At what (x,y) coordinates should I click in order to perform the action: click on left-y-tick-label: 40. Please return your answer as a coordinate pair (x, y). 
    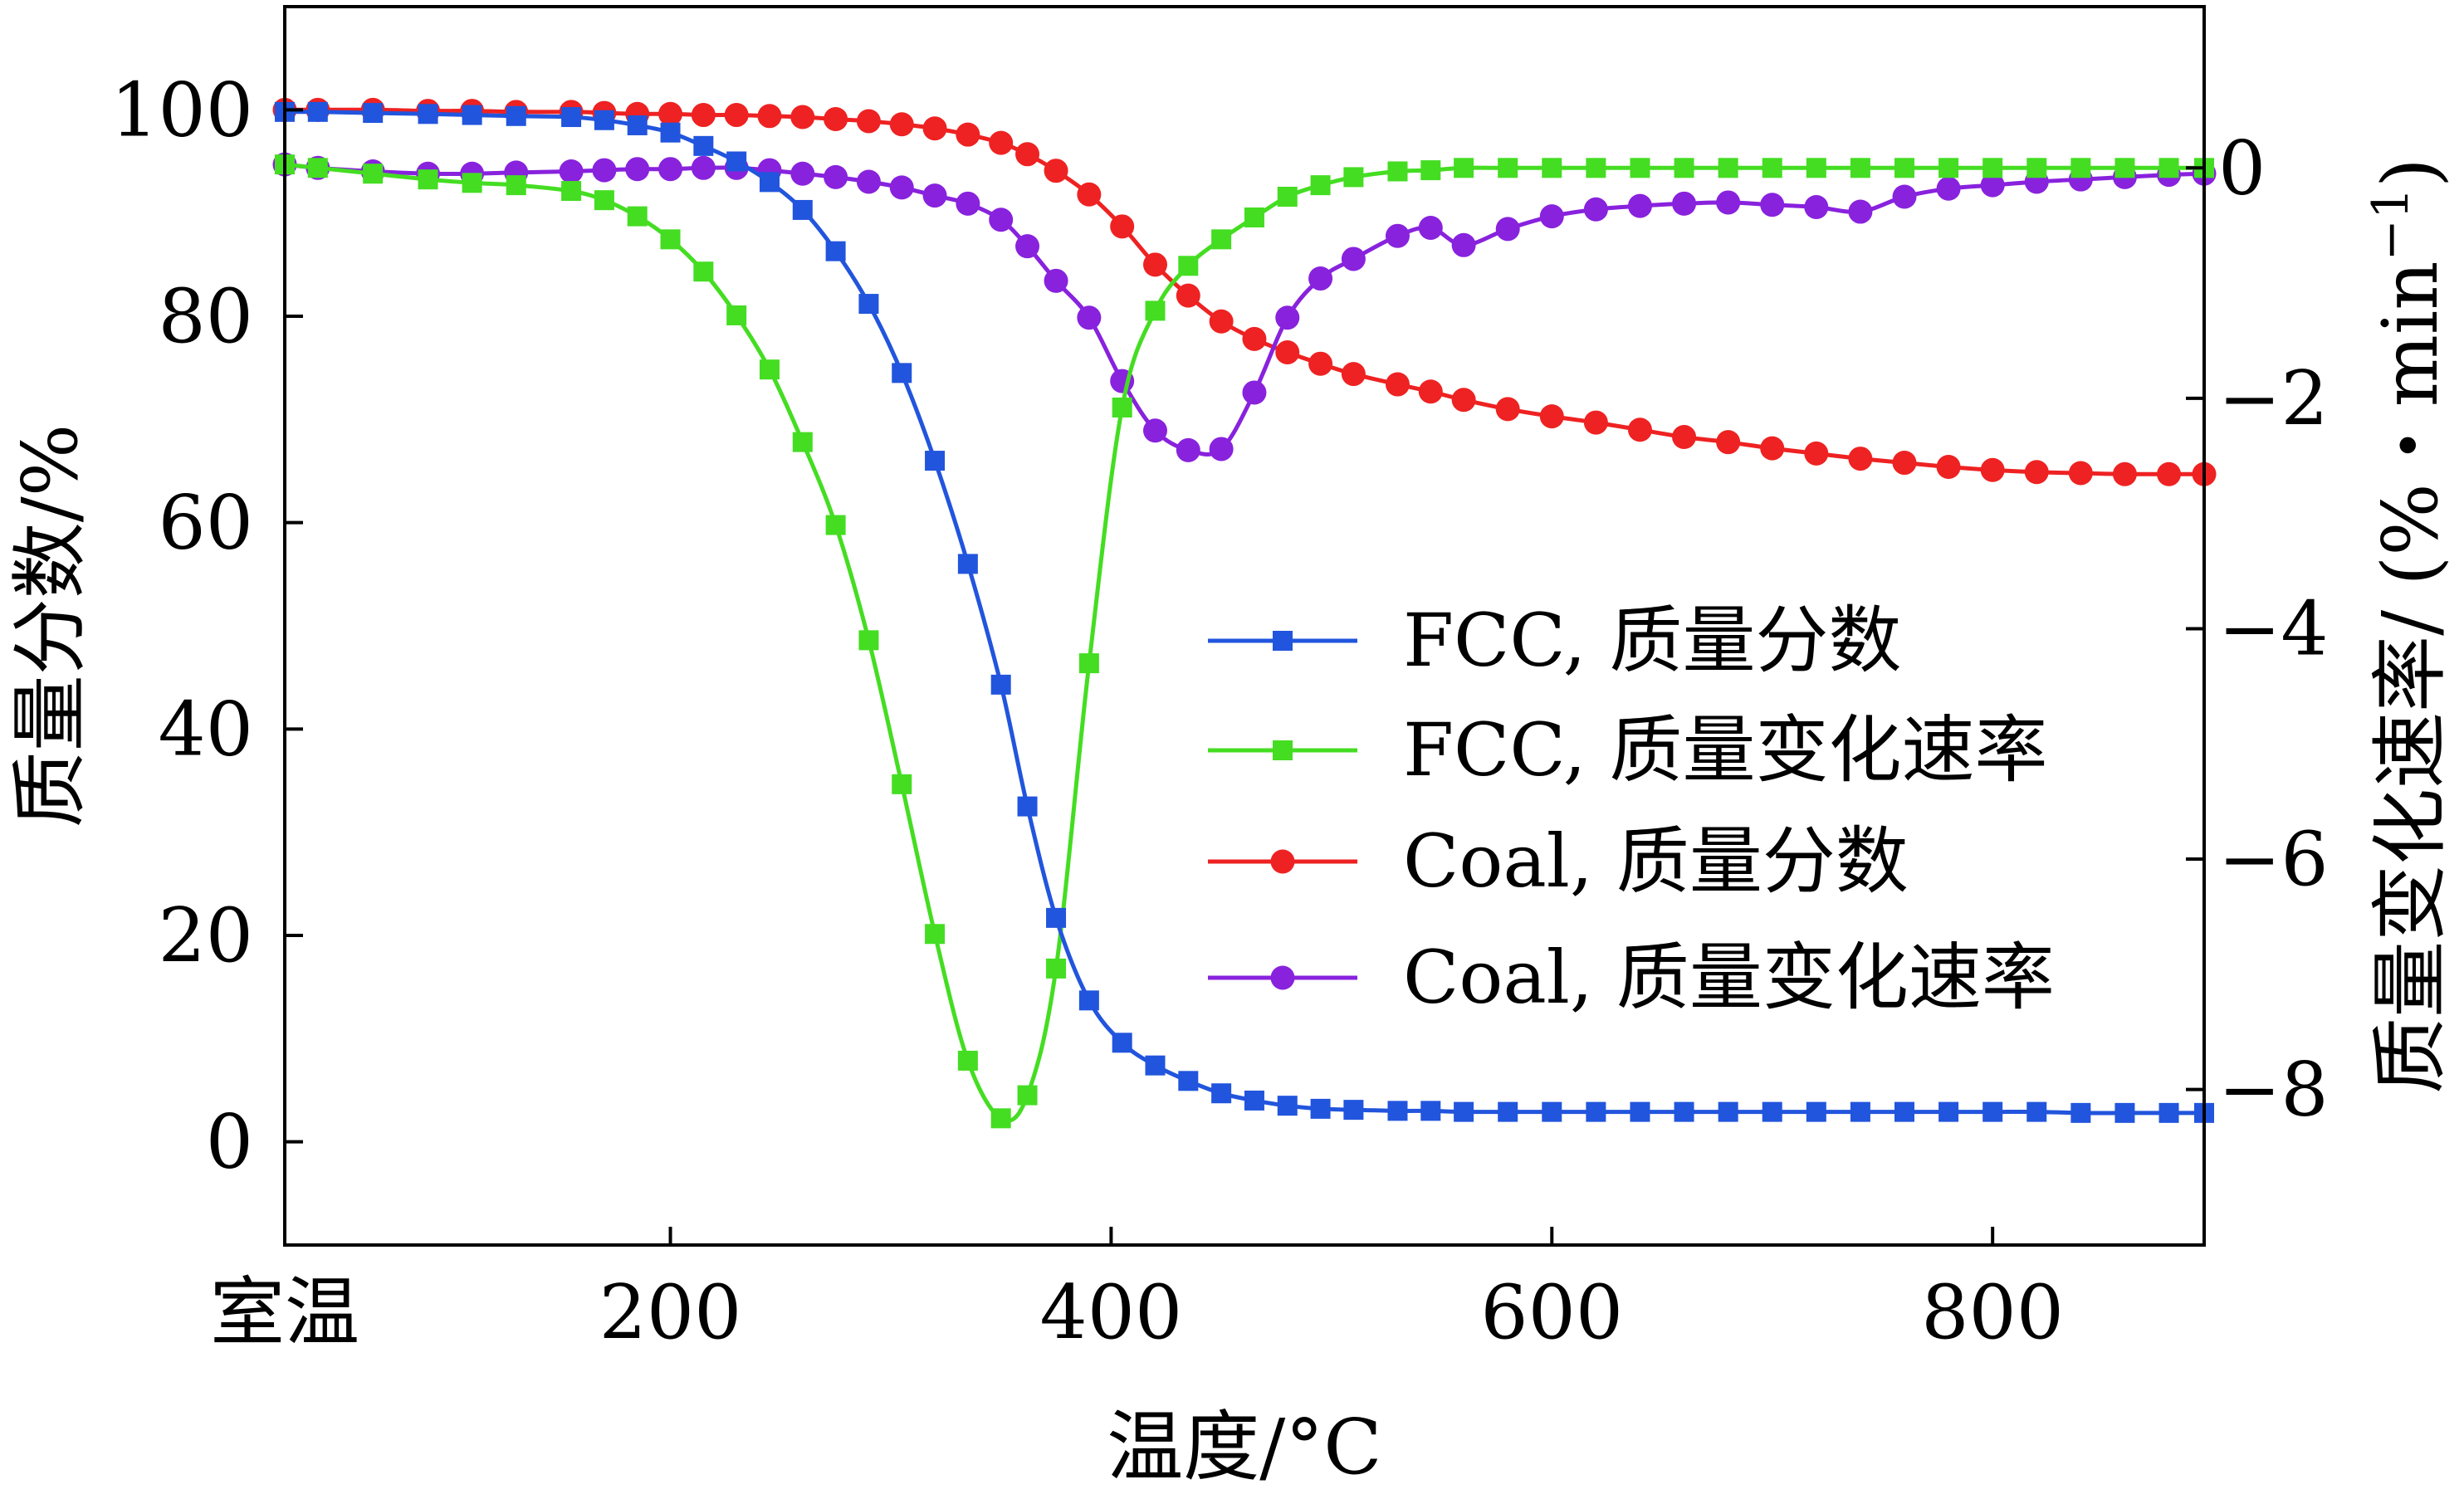
    Looking at the image, I should click on (205, 730).